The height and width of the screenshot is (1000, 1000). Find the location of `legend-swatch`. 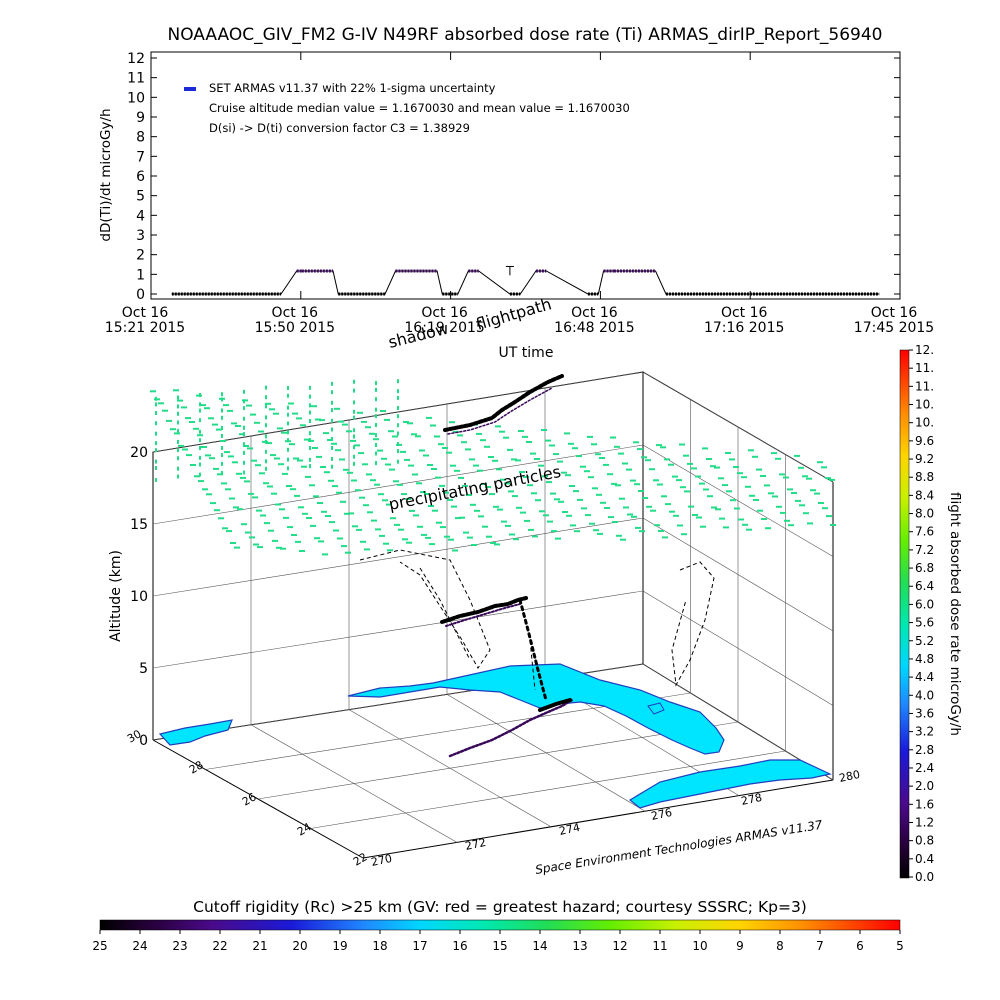

legend-swatch is located at coordinates (190, 89).